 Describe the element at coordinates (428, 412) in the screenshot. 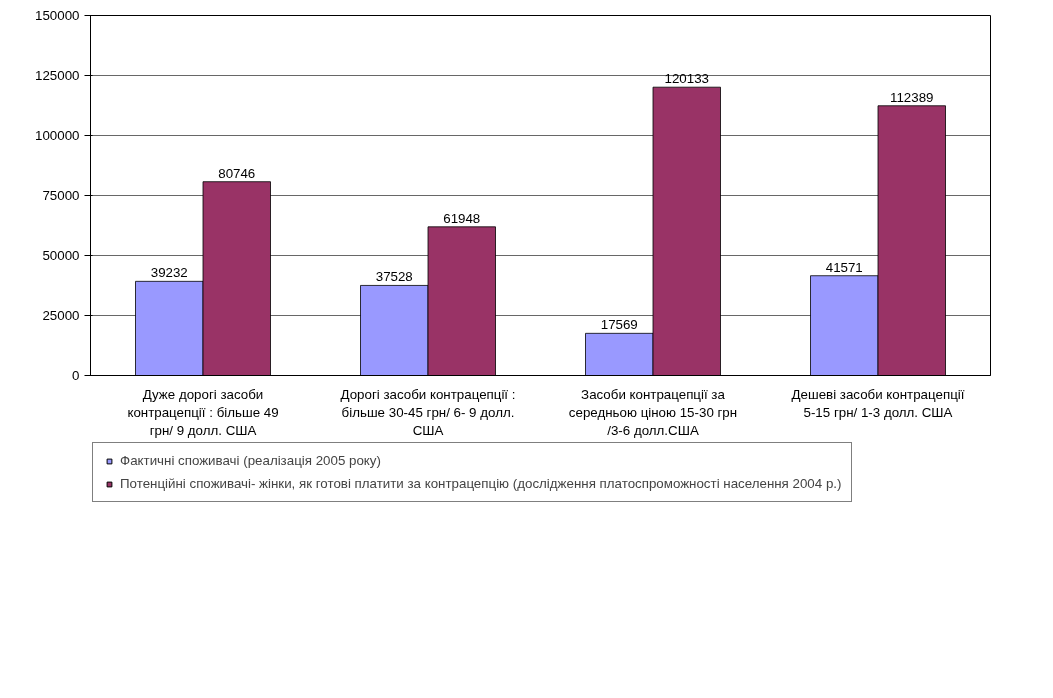

I see `x-tick-label: Дорогі засоби контрацепції : більше 30-45 грн/ 6- 9 долл. США` at that location.